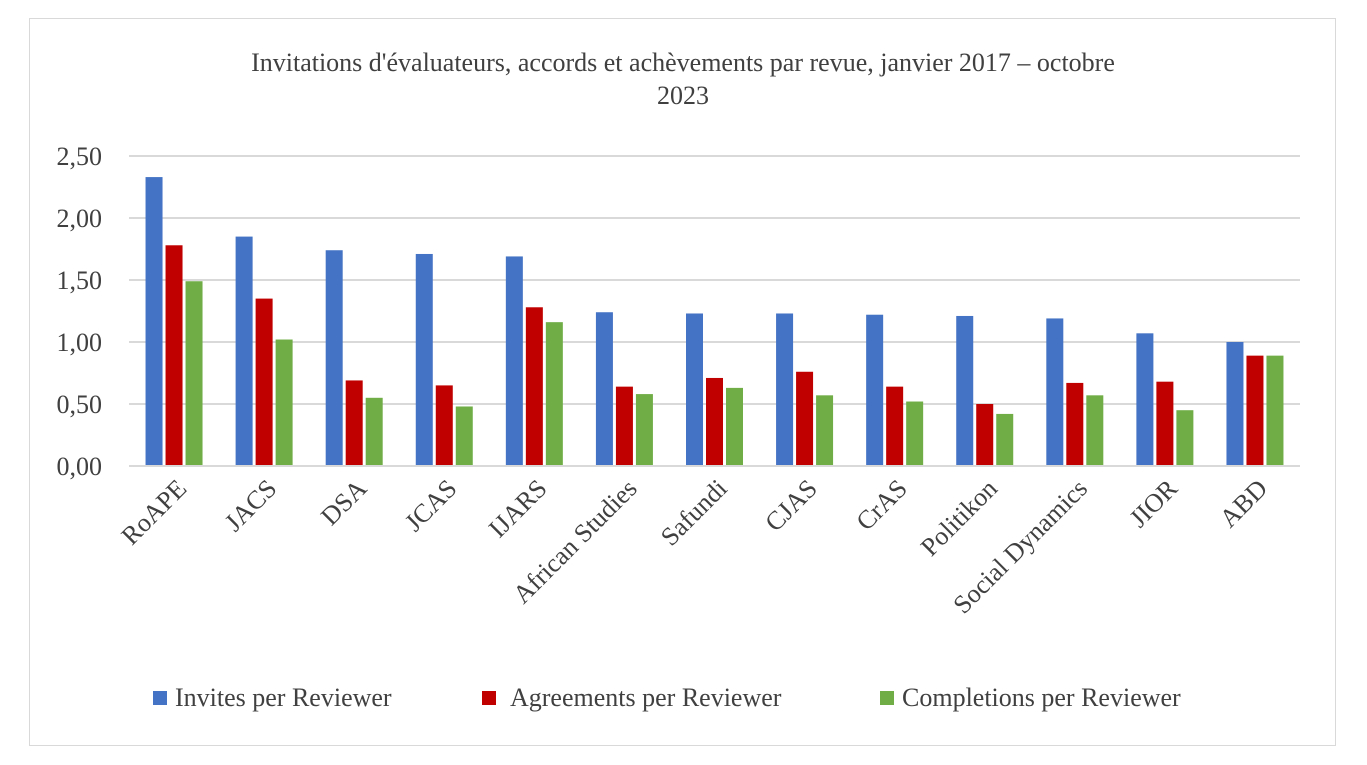 The width and height of the screenshot is (1367, 765). What do you see at coordinates (283, 697) in the screenshot?
I see `legend-label-invites: Invites per Reviewer` at bounding box center [283, 697].